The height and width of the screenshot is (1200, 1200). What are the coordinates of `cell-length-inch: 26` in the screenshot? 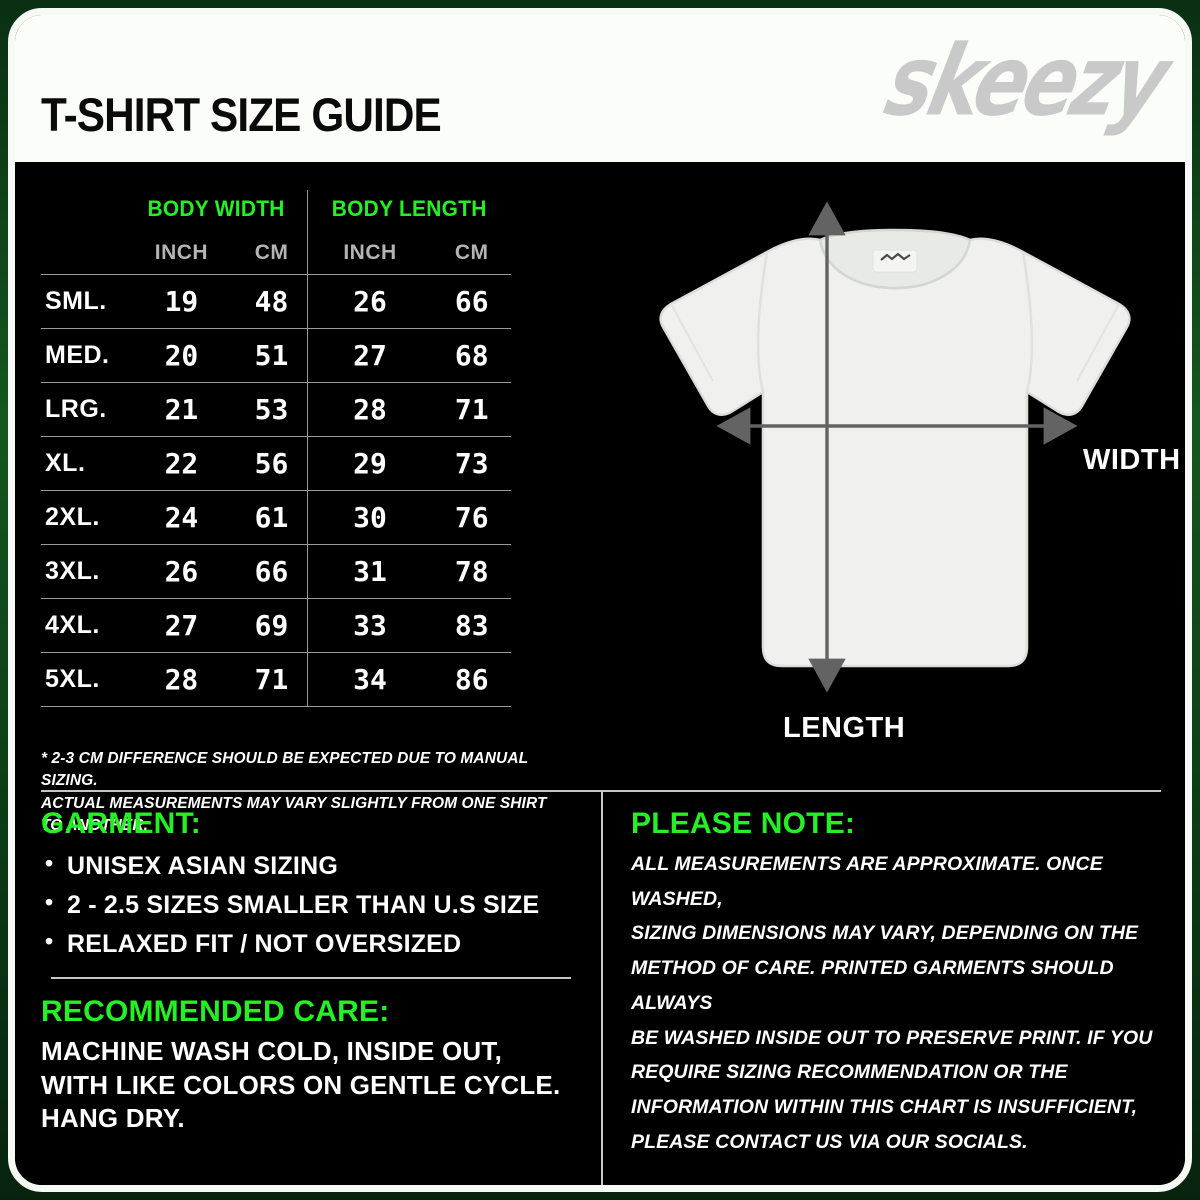 It's located at (369, 301).